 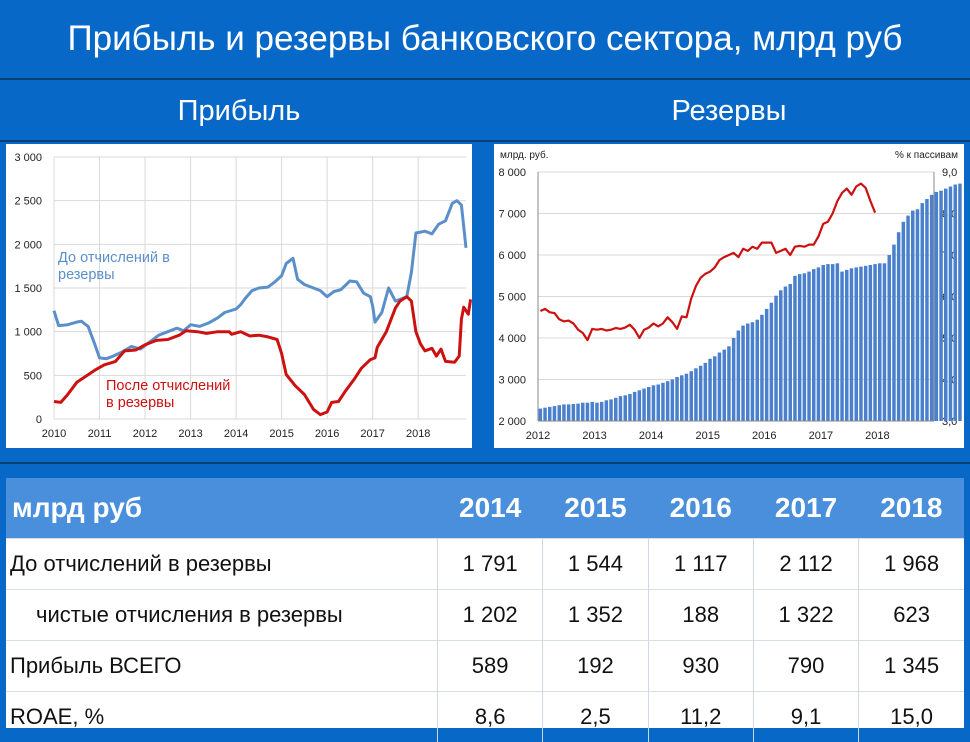 What do you see at coordinates (512, 339) in the screenshot?
I see `y-left-tick-label: 4 000` at bounding box center [512, 339].